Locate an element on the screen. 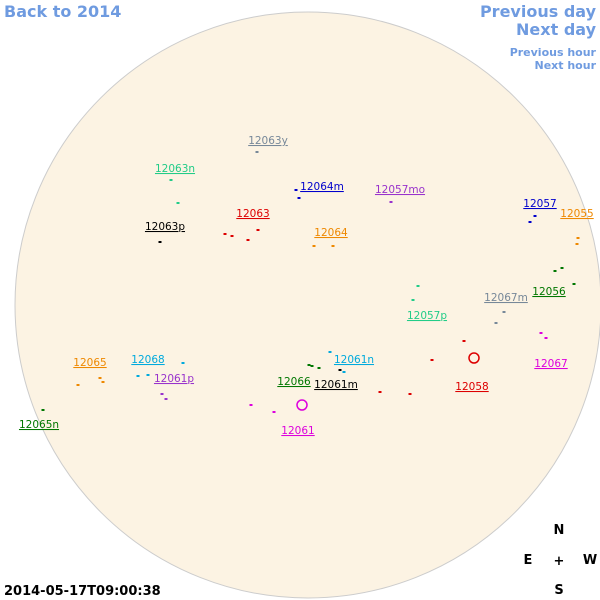  region-label: 12056 is located at coordinates (549, 292).